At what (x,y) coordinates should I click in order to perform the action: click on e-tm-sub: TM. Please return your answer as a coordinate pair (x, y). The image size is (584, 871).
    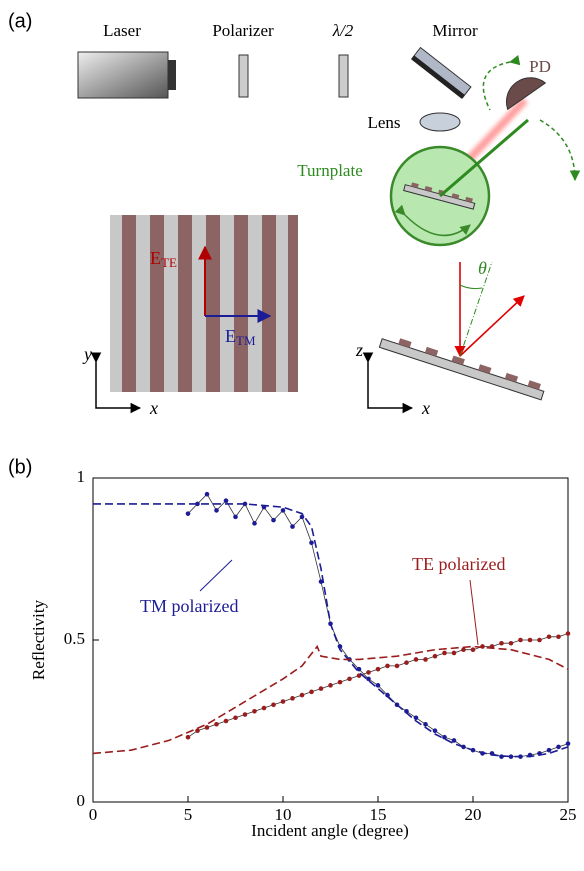
    Looking at the image, I should click on (246, 340).